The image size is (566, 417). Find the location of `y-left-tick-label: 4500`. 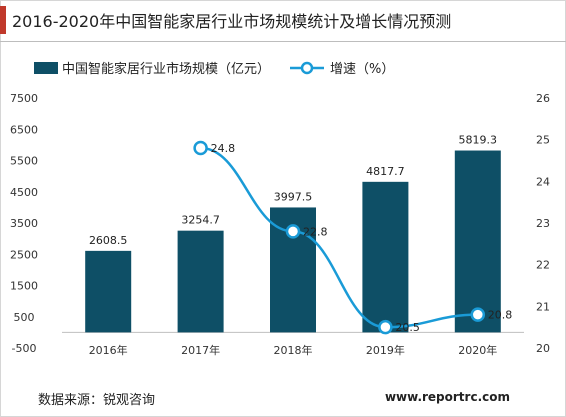

y-left-tick-label: 4500 is located at coordinates (24, 192).